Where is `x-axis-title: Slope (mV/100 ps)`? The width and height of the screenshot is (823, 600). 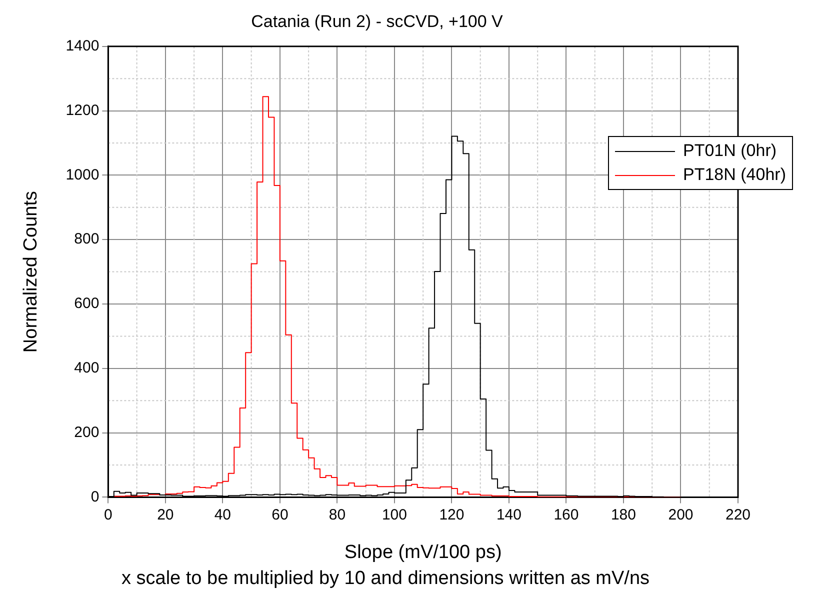
x-axis-title: Slope (mV/100 ps) is located at coordinates (423, 552).